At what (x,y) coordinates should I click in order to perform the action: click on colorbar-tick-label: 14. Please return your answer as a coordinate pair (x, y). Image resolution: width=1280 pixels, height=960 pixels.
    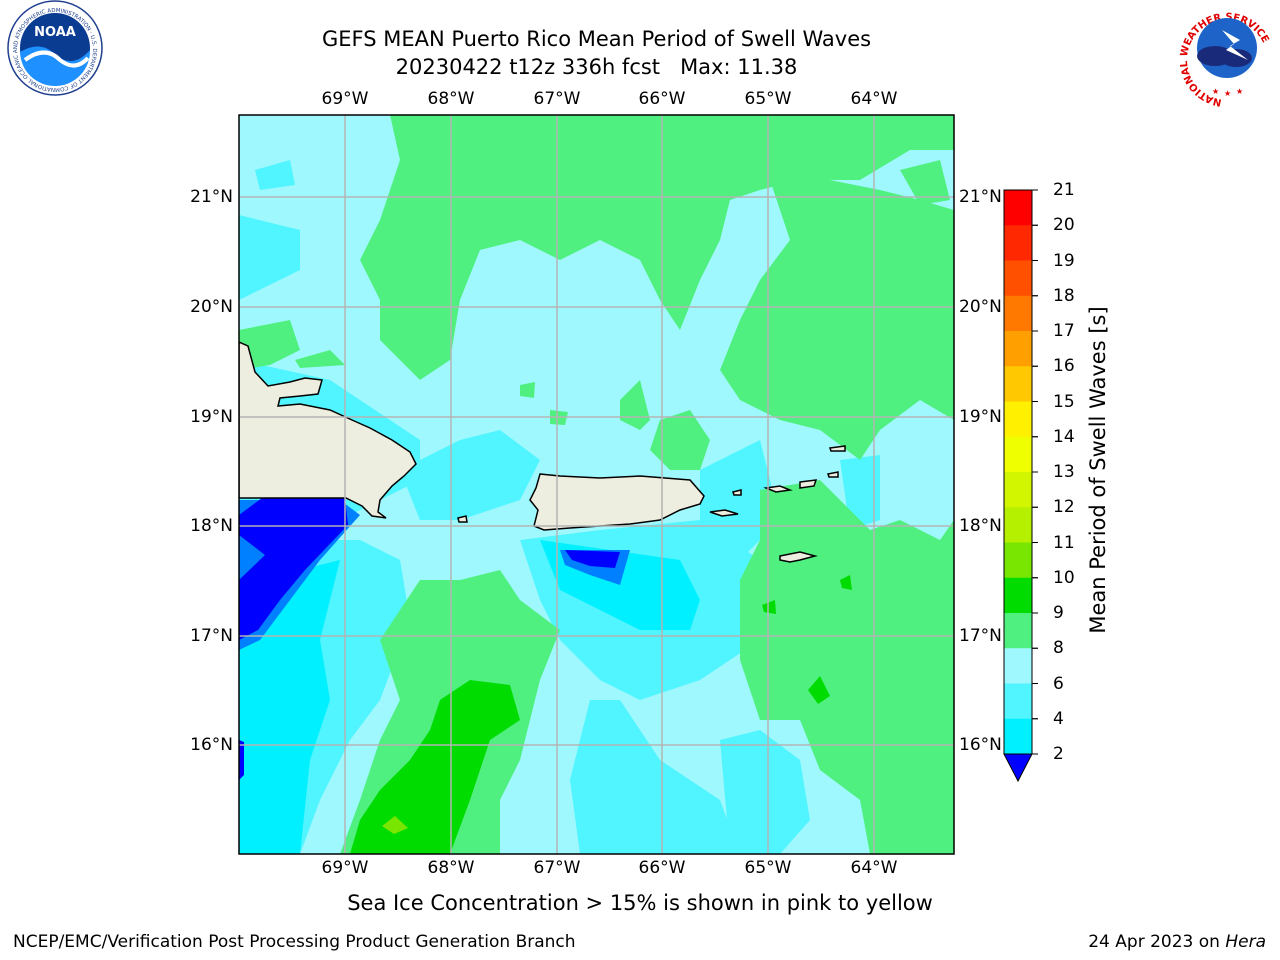
    Looking at the image, I should click on (1064, 436).